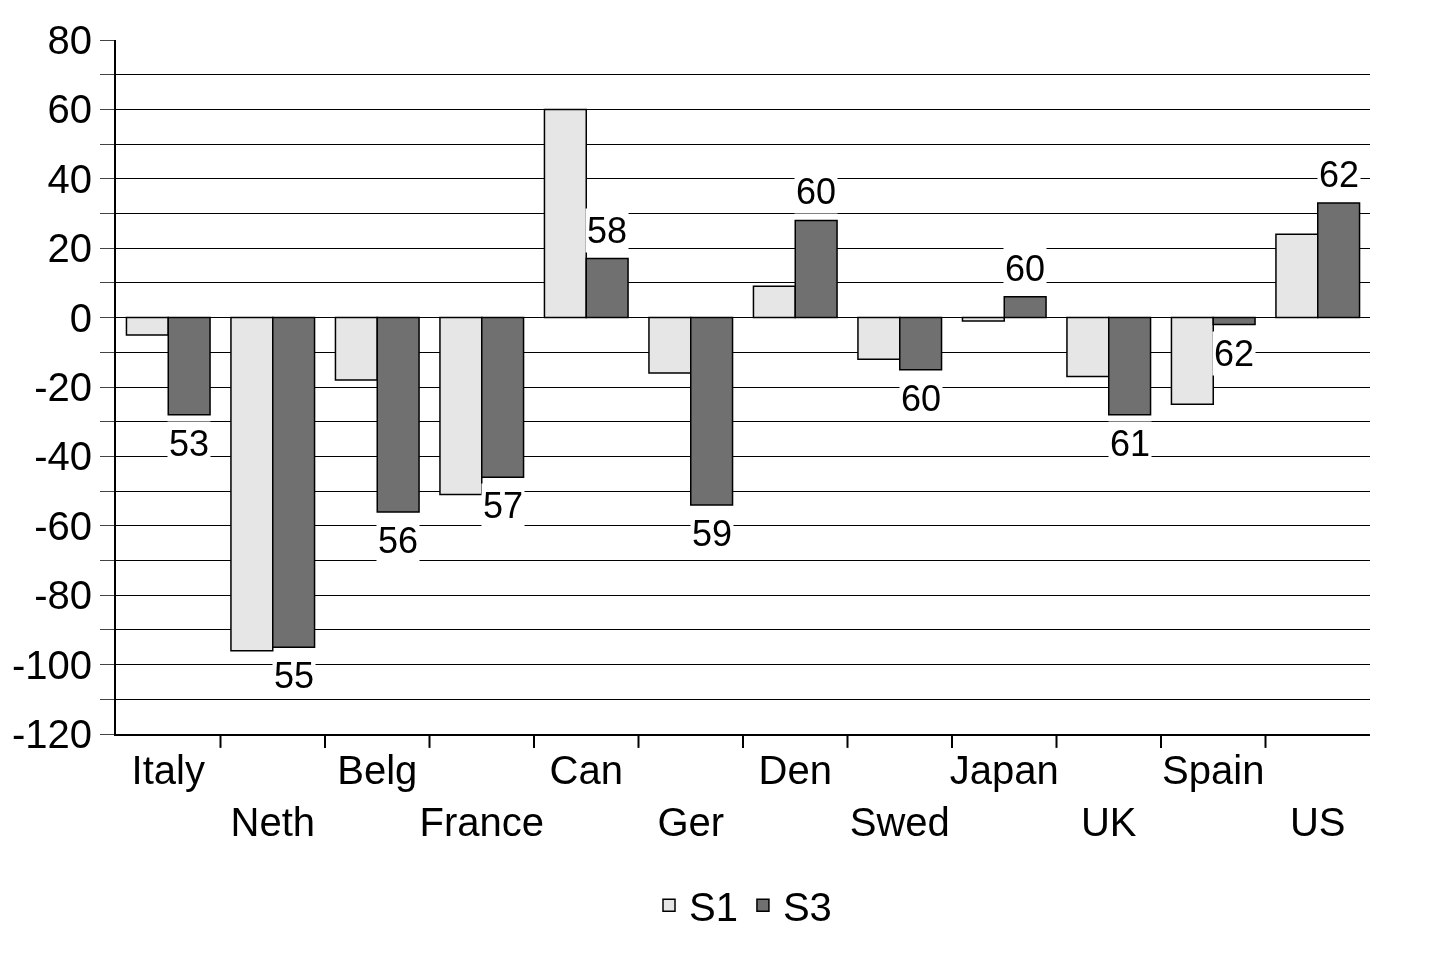 This screenshot has height=969, width=1430. Describe the element at coordinates (586, 770) in the screenshot. I see `x-tick-label: Can` at that location.